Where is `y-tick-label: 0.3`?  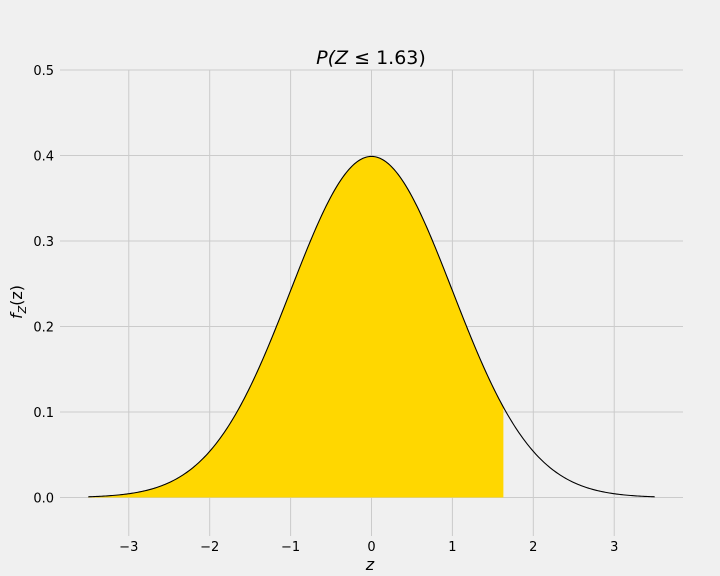
y-tick-label: 0.3 is located at coordinates (43, 242).